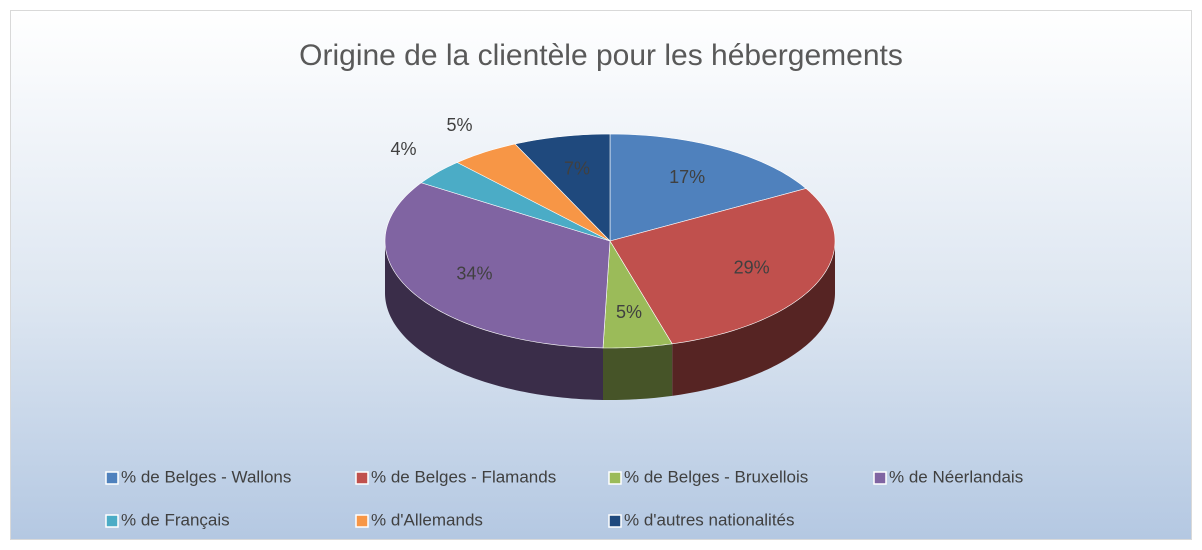  Describe the element at coordinates (175, 519) in the screenshot. I see `legend-label: % de Français` at that location.